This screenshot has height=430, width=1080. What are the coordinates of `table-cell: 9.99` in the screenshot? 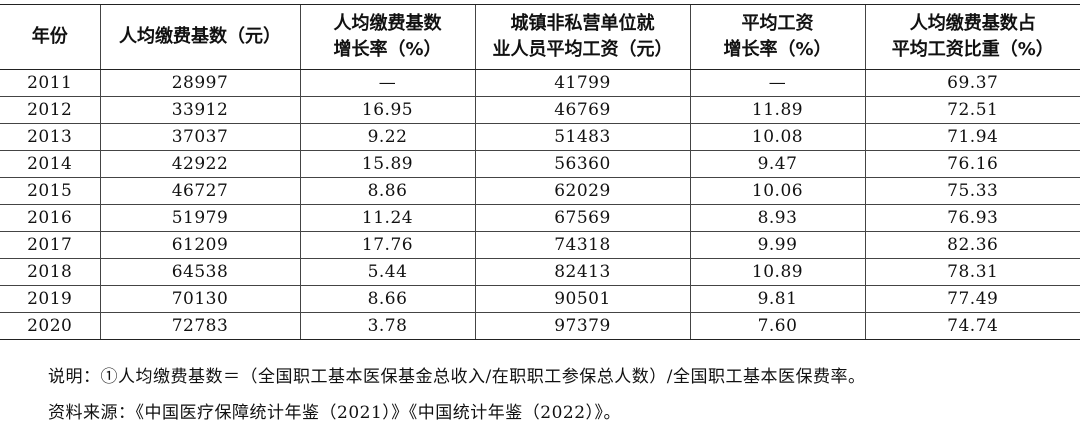 It's located at (777, 245).